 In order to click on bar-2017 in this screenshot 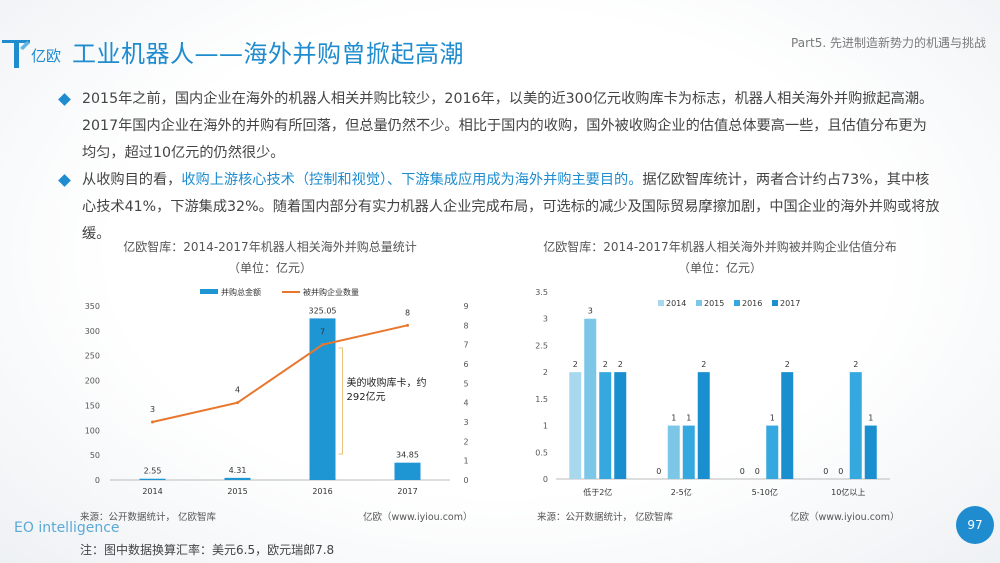, I will do `click(870, 452)`.